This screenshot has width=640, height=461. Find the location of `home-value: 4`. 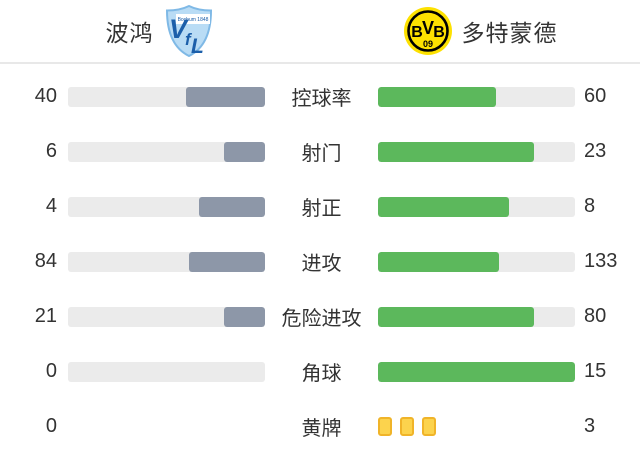

home-value: 4 is located at coordinates (51, 206).